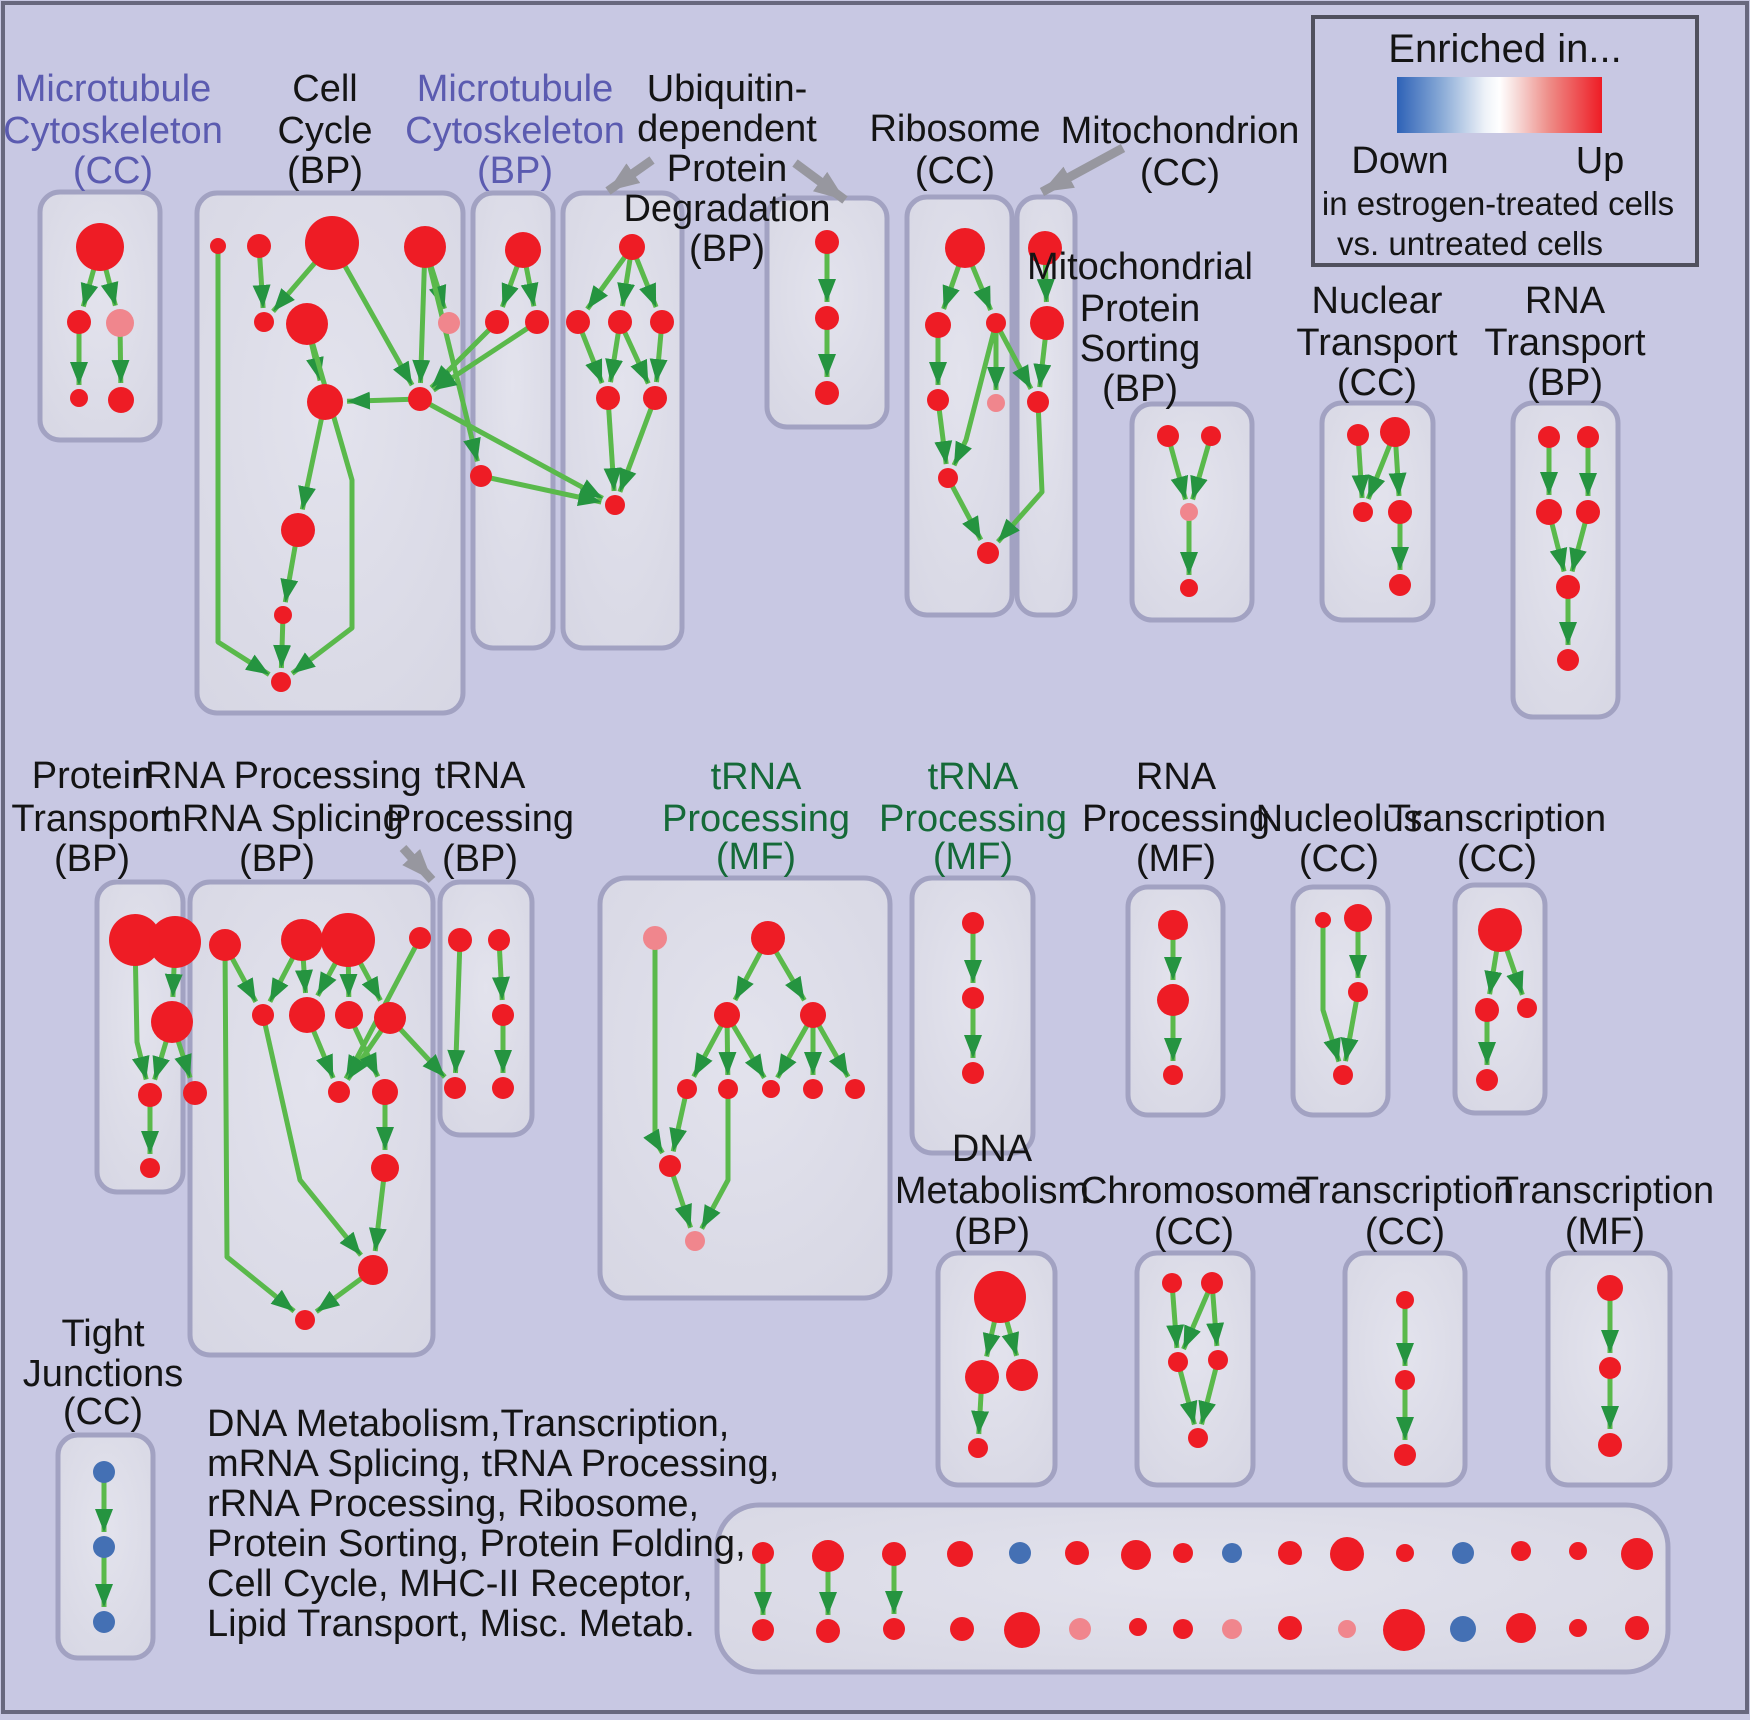 The height and width of the screenshot is (1720, 1750). What do you see at coordinates (1347, 1629) in the screenshot?
I see `go-term-node-y11` at bounding box center [1347, 1629].